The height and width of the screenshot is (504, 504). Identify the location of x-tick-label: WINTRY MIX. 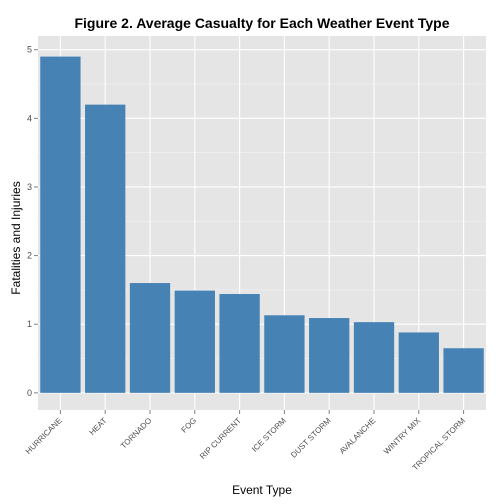
(402, 436).